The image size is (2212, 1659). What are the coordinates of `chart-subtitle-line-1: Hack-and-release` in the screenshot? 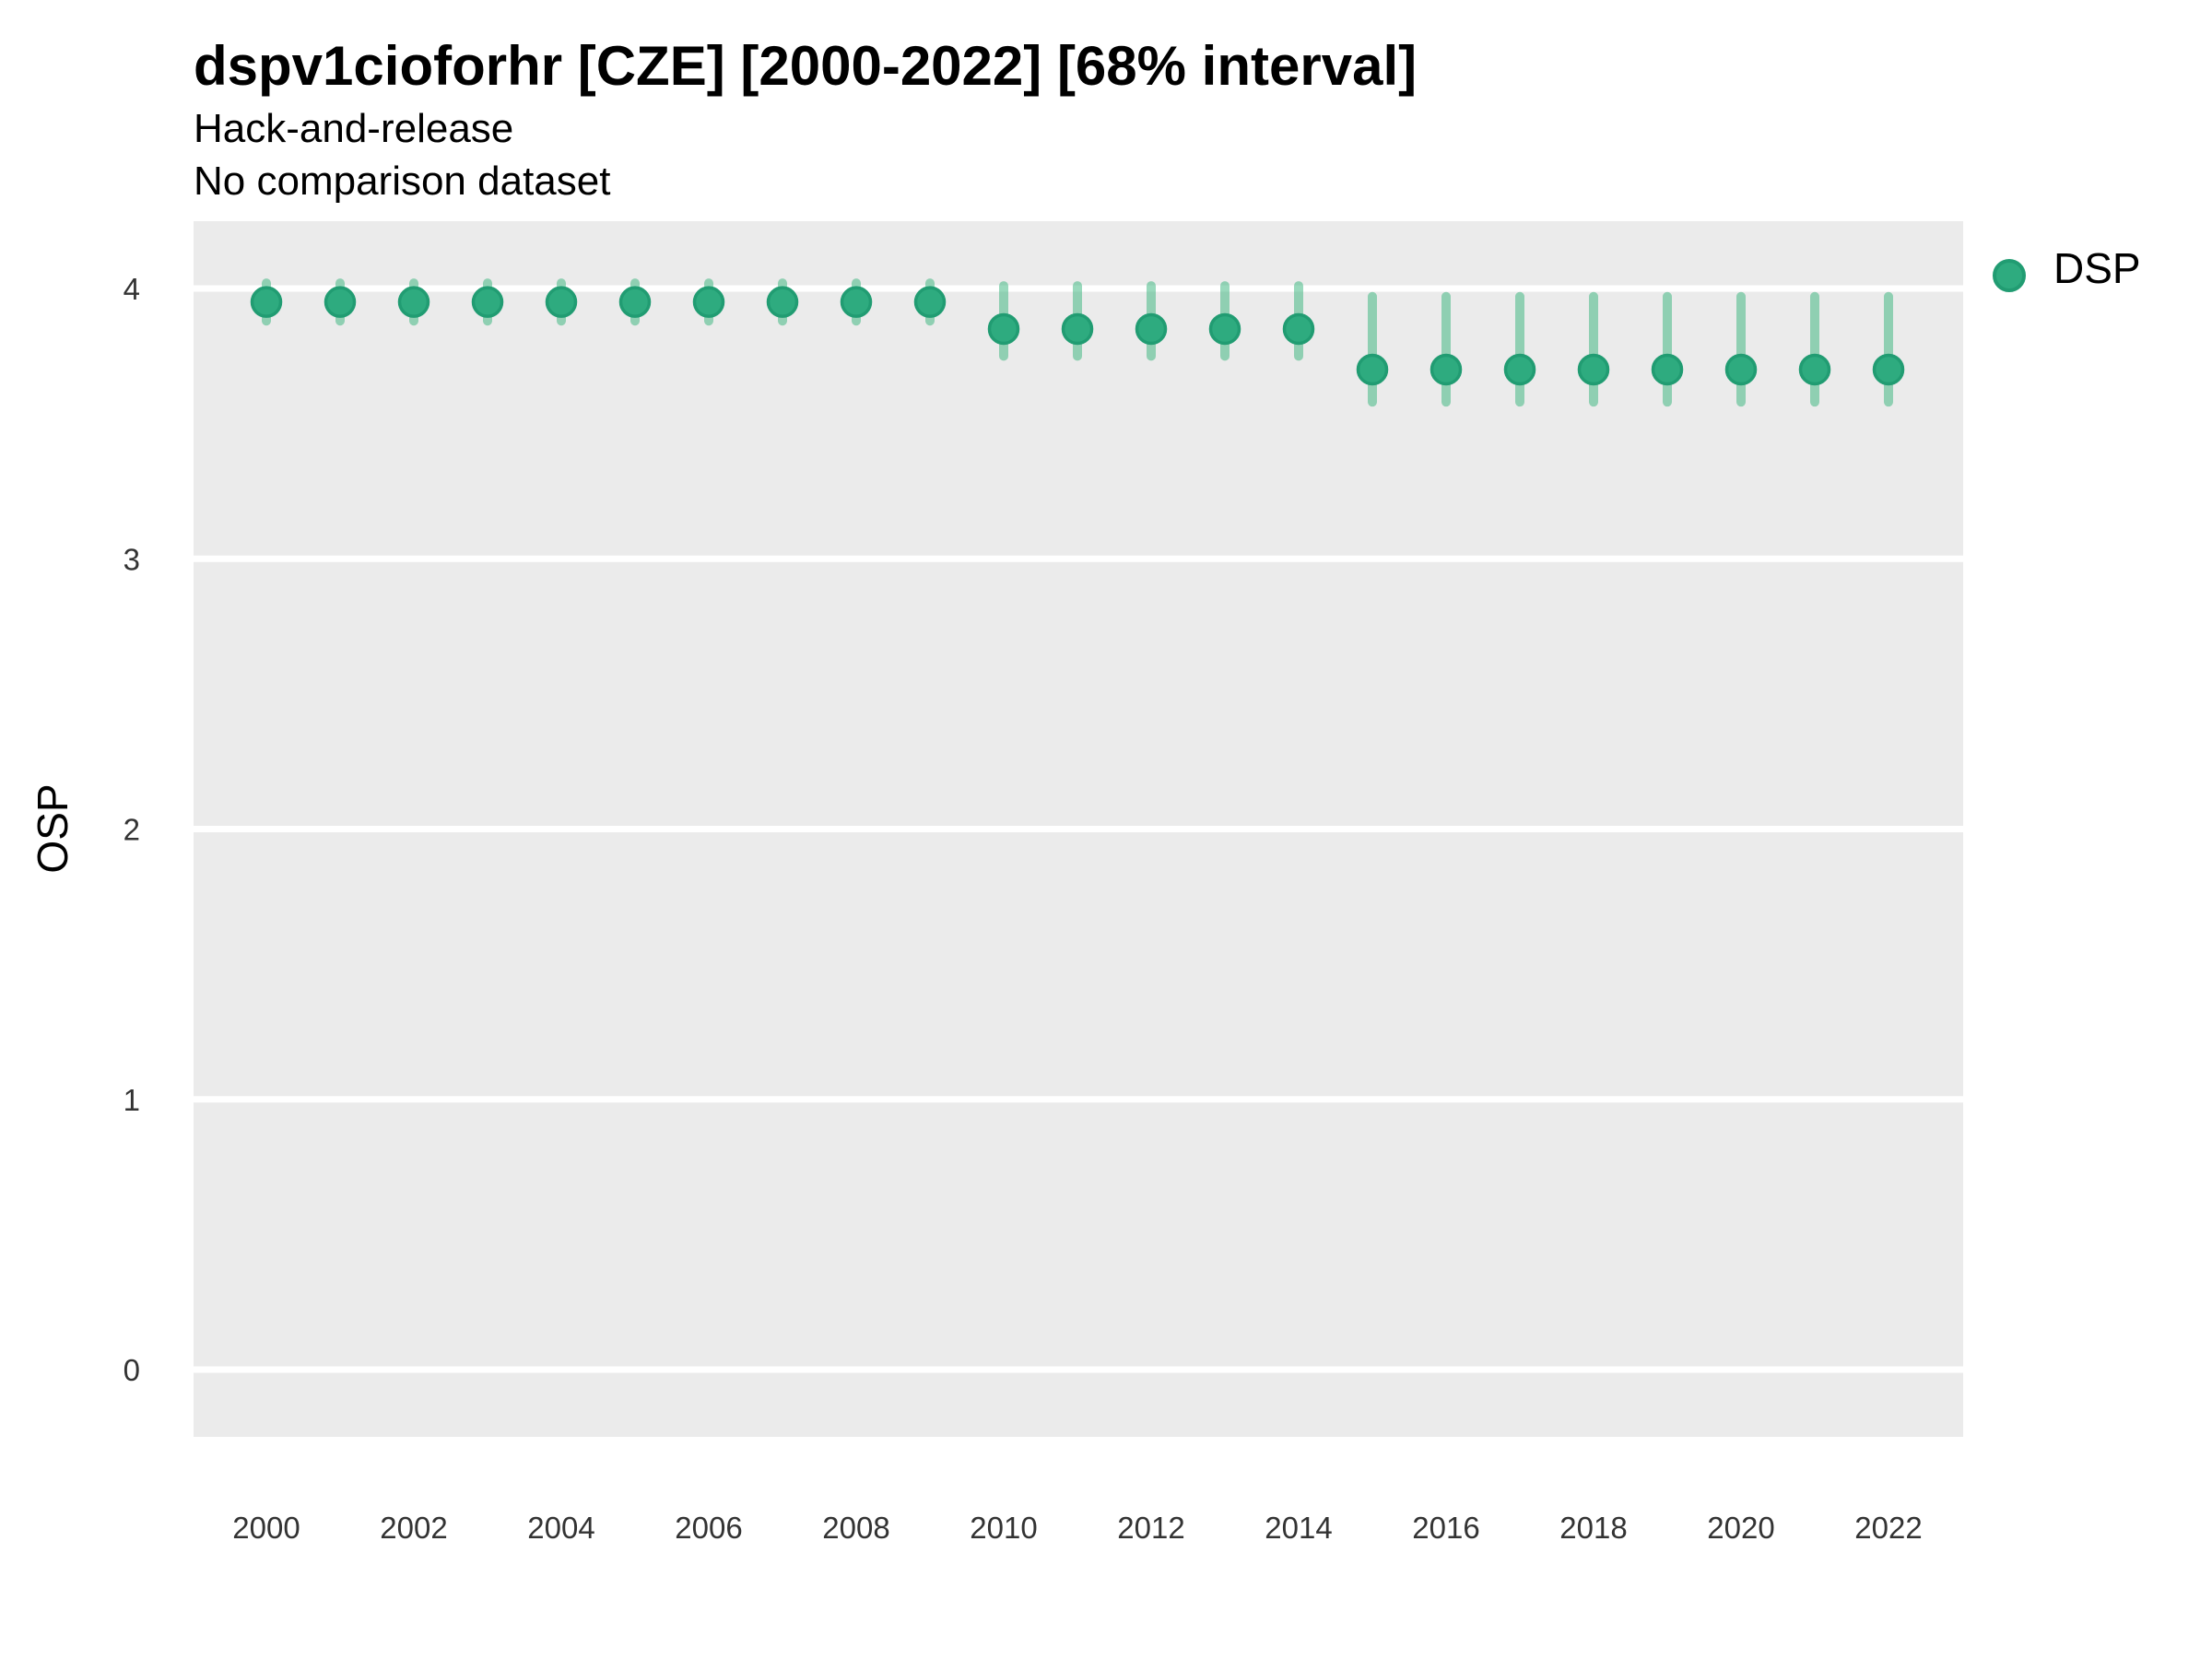 It's located at (354, 128).